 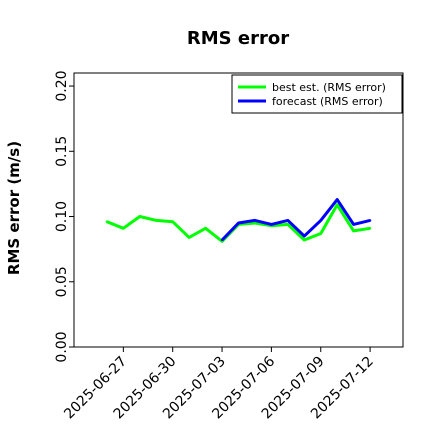 I want to click on chart-title: RMS error, so click(x=238, y=38).